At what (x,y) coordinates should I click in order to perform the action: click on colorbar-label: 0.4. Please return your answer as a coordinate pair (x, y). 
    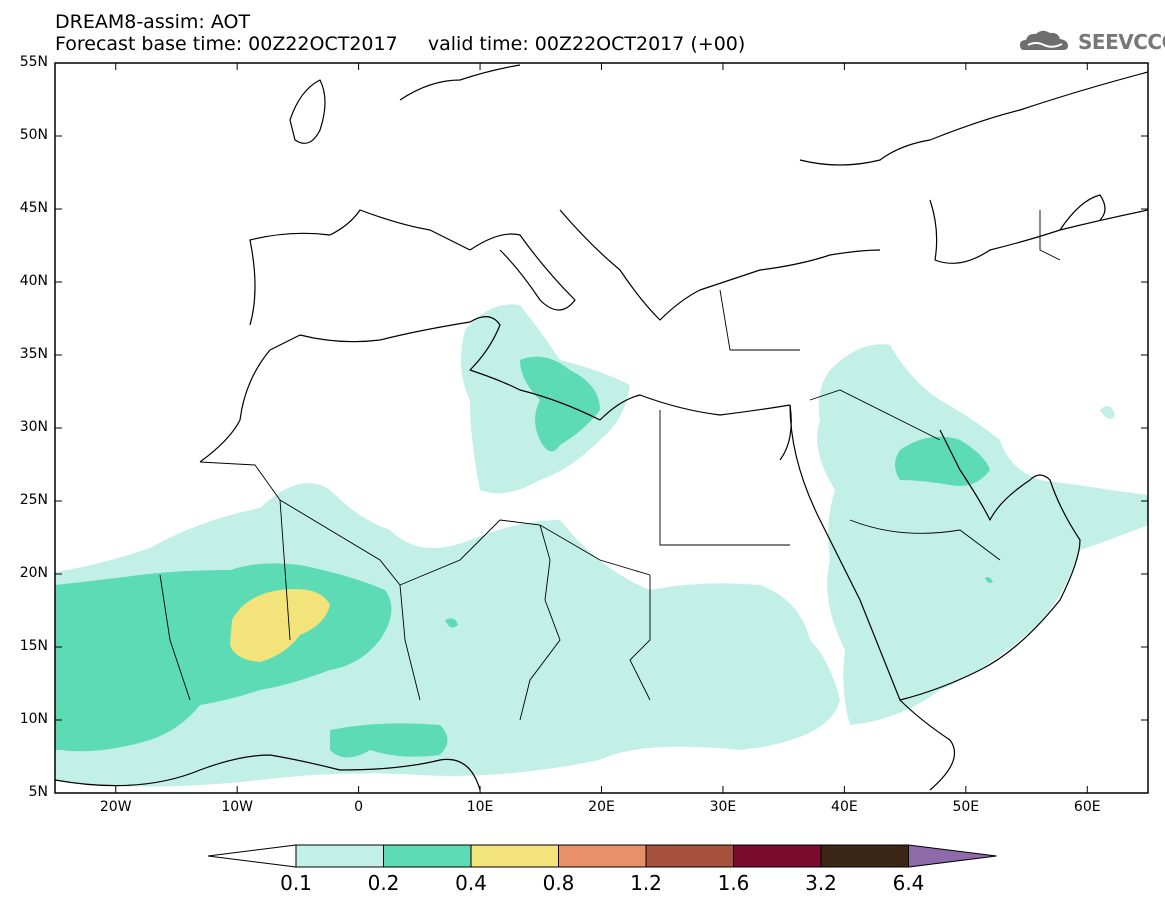
    Looking at the image, I should click on (471, 883).